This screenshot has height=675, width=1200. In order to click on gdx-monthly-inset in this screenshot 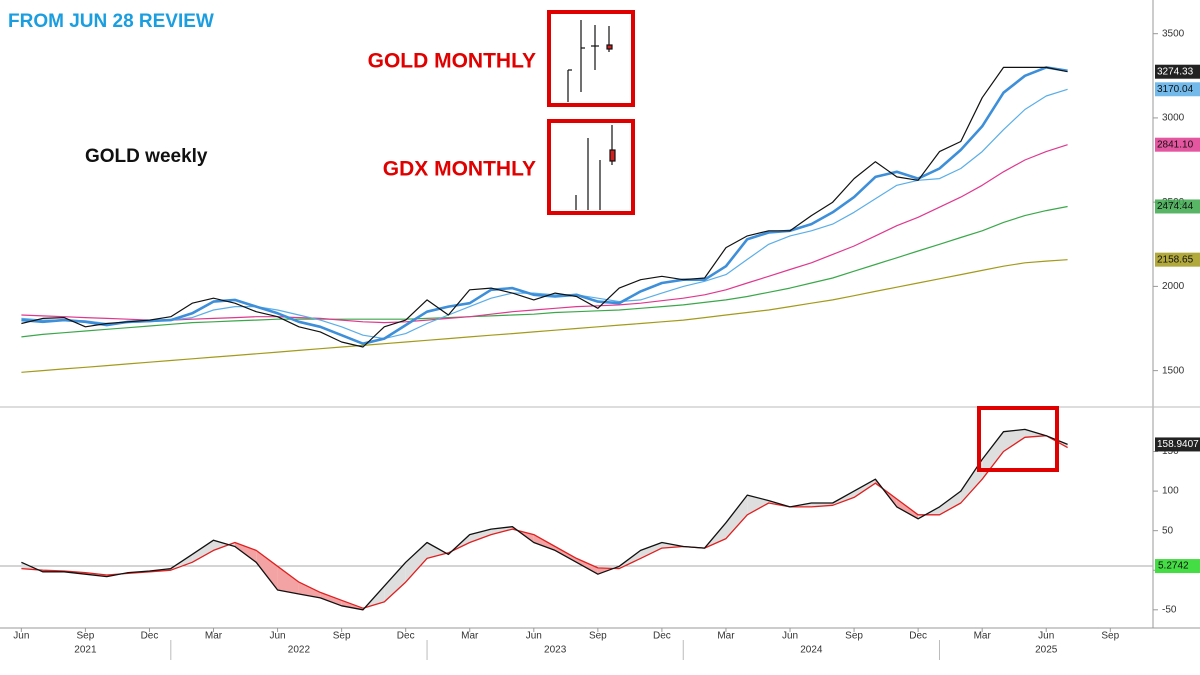, I will do `click(591, 167)`.